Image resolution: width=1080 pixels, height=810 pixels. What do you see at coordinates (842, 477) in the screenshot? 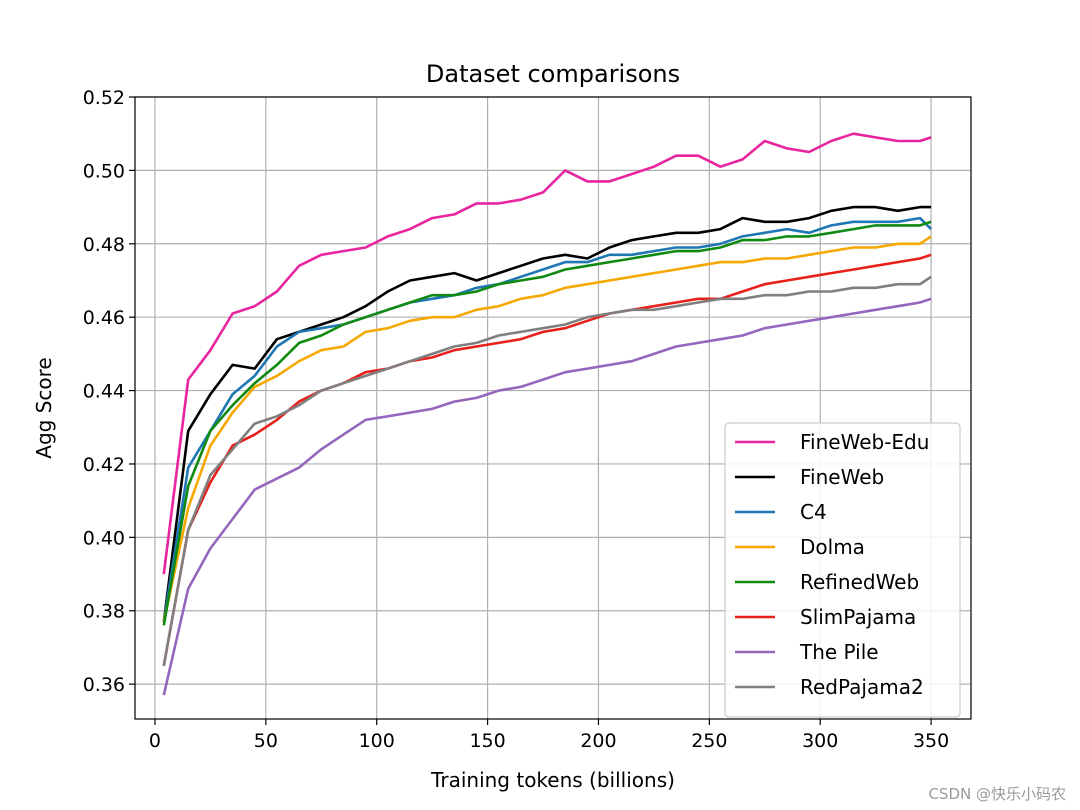
I see `legend-label: FineWeb` at bounding box center [842, 477].